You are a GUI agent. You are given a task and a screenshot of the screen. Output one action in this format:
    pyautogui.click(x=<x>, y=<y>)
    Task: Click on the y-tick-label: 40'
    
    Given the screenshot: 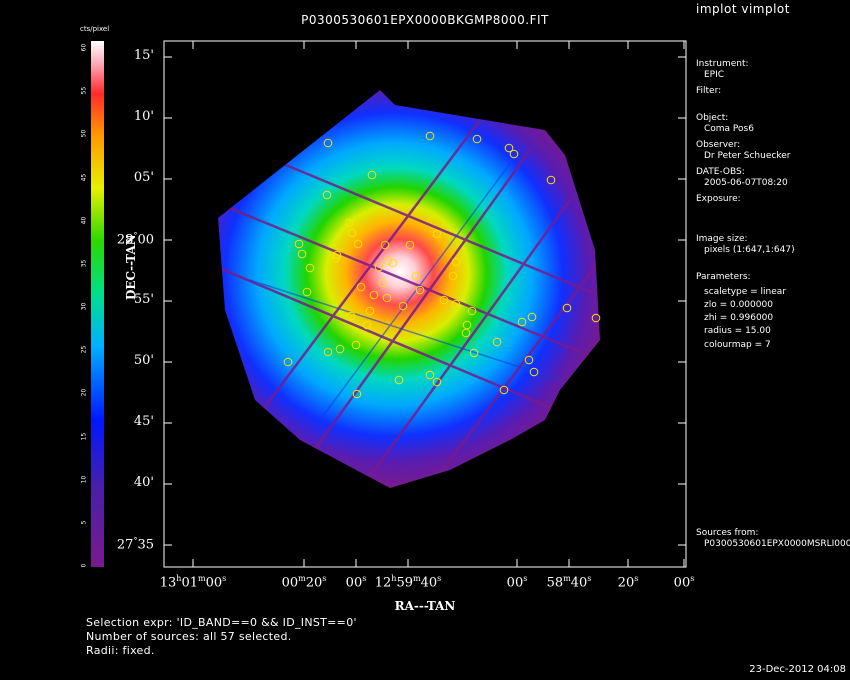 What is the action you would take?
    pyautogui.click(x=143, y=482)
    